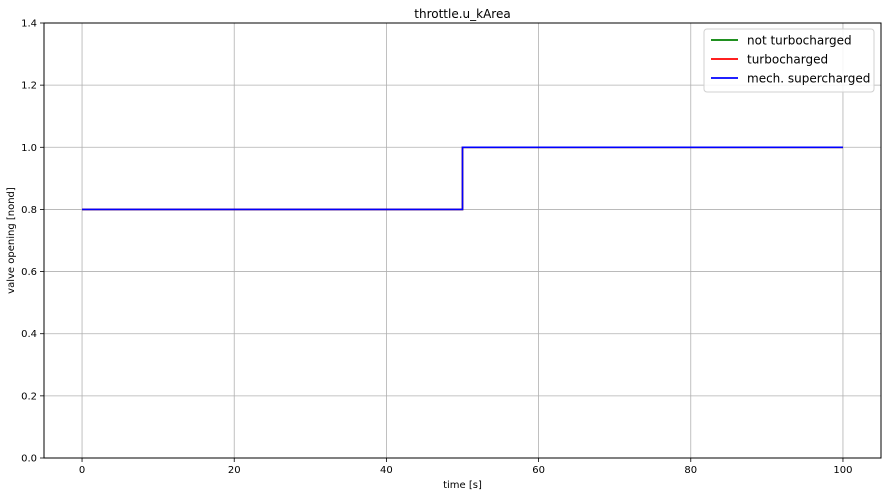 This screenshot has height=496, width=888. Describe the element at coordinates (462, 14) in the screenshot. I see `chart-title: throttle.u_kArea` at that location.